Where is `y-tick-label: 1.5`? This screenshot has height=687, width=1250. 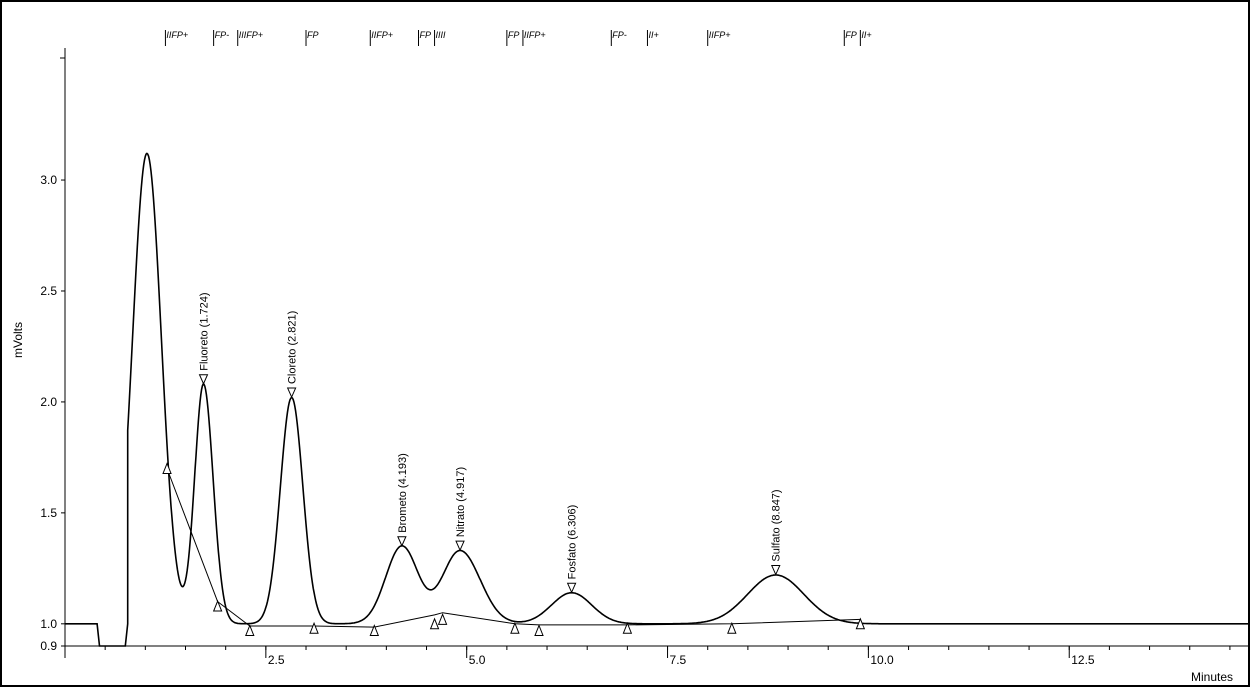
y-tick-label: 1.5 is located at coordinates (48, 513).